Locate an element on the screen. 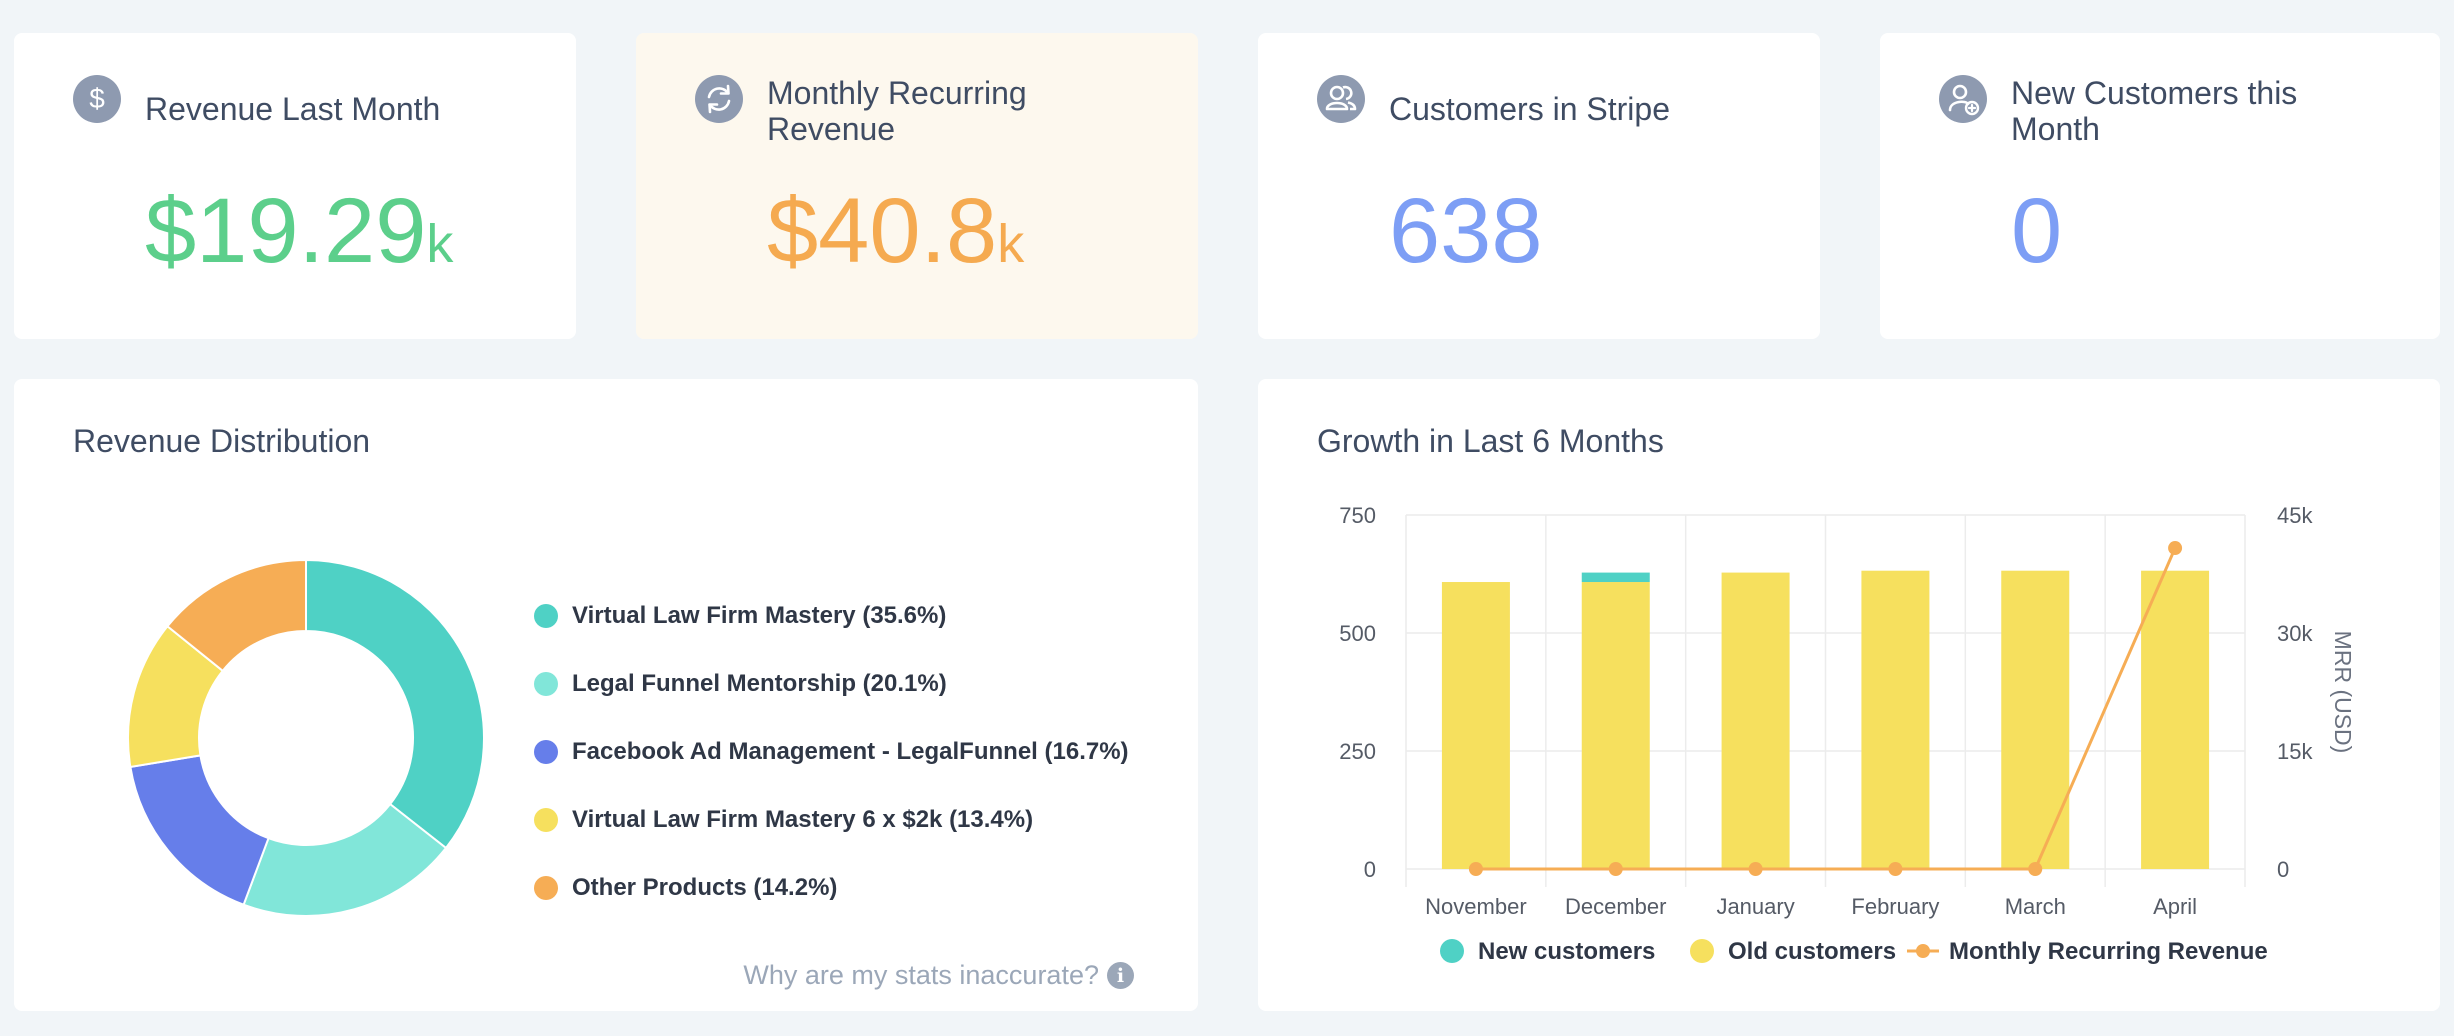 The height and width of the screenshot is (1036, 2454). y2-tick-label: 15k is located at coordinates (2295, 751).